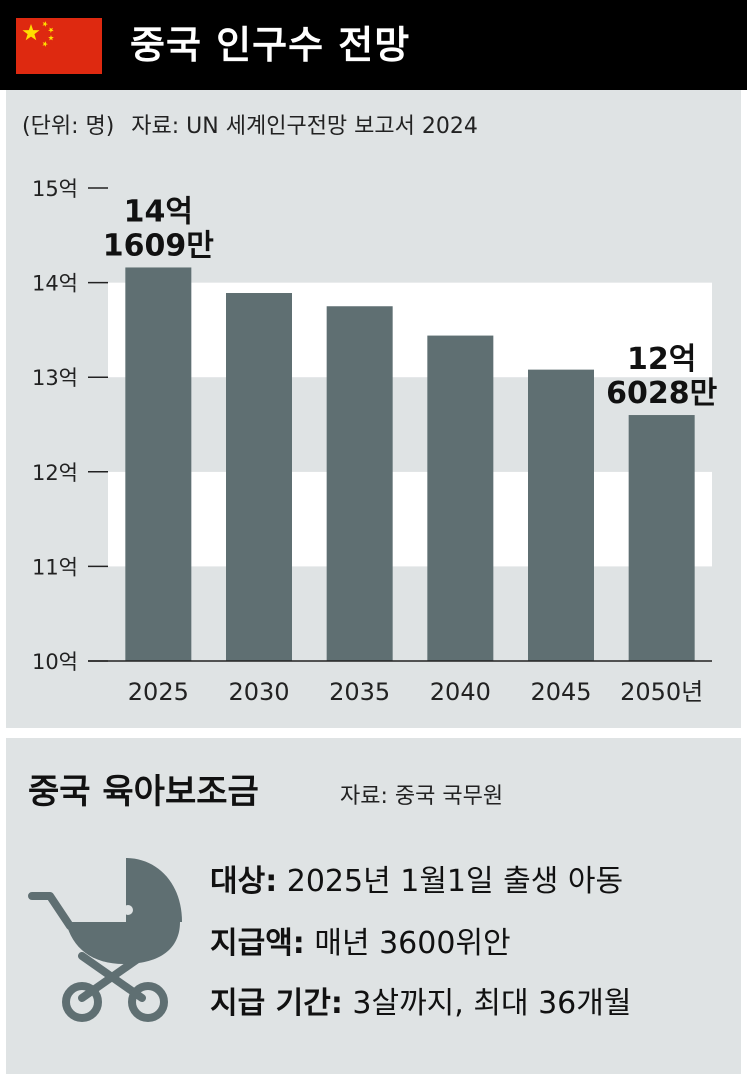  Describe the element at coordinates (359, 692) in the screenshot. I see `x-tick-label: 2035` at that location.